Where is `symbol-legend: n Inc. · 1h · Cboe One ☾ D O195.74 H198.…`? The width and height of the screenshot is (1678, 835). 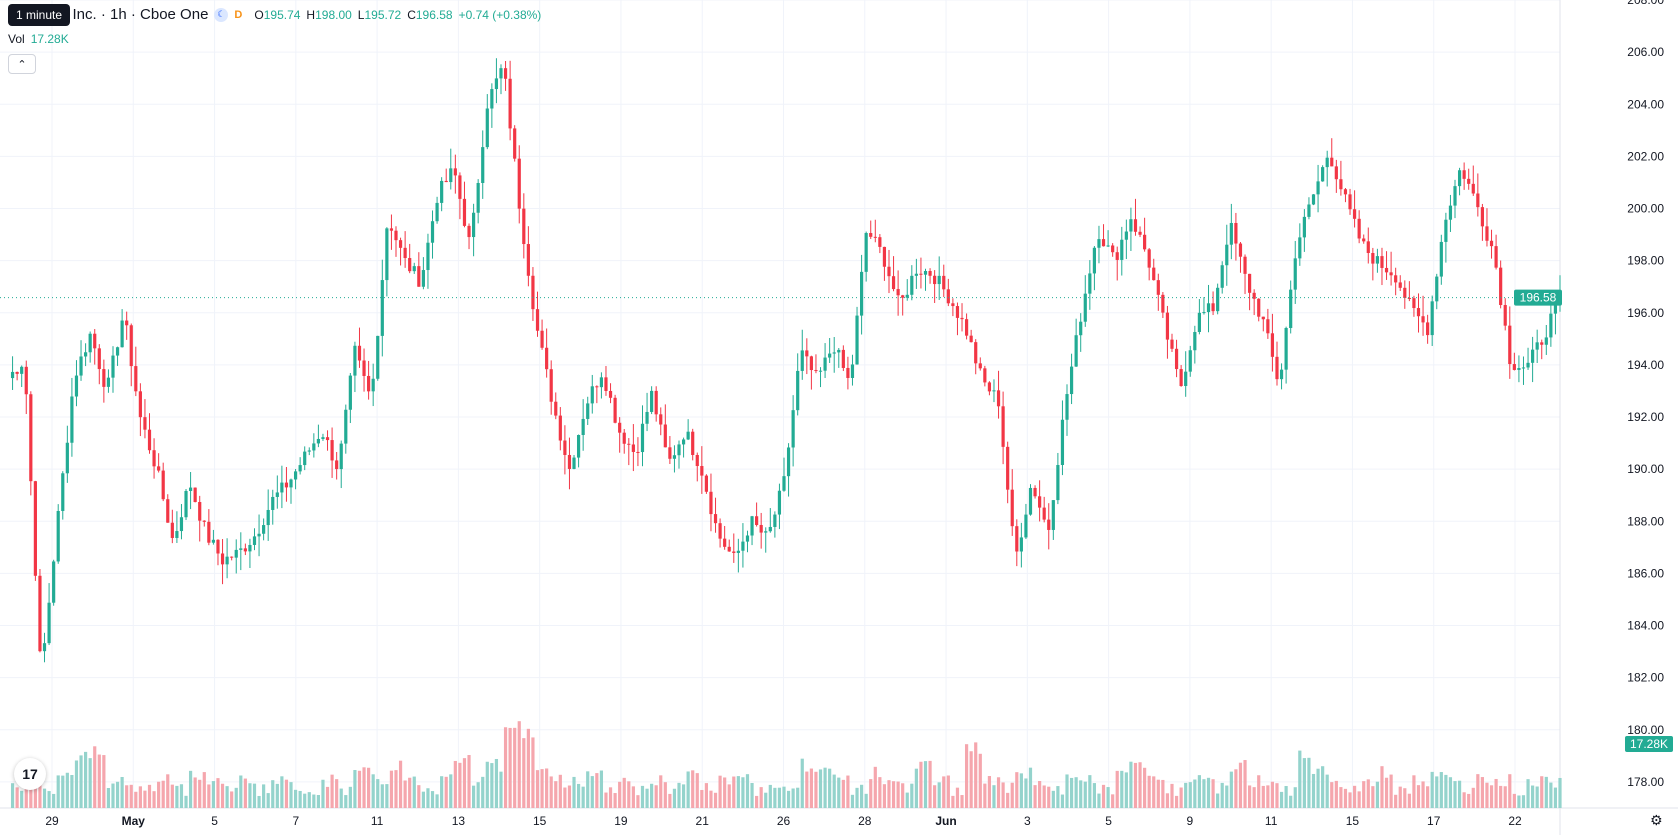 symbol-legend: n Inc. · 1h · Cboe One ☾ D O195.74 H198.… is located at coordinates (274, 14).